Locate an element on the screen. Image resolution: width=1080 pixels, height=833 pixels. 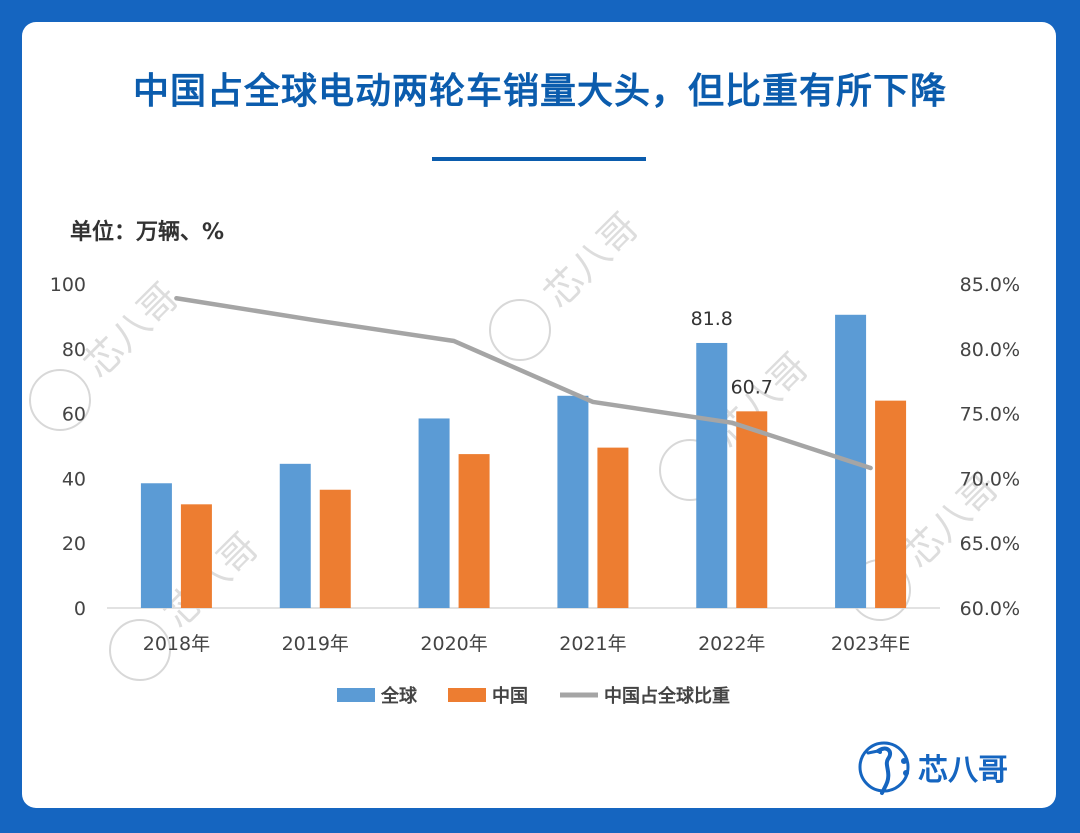
title-underline is located at coordinates (539, 159).